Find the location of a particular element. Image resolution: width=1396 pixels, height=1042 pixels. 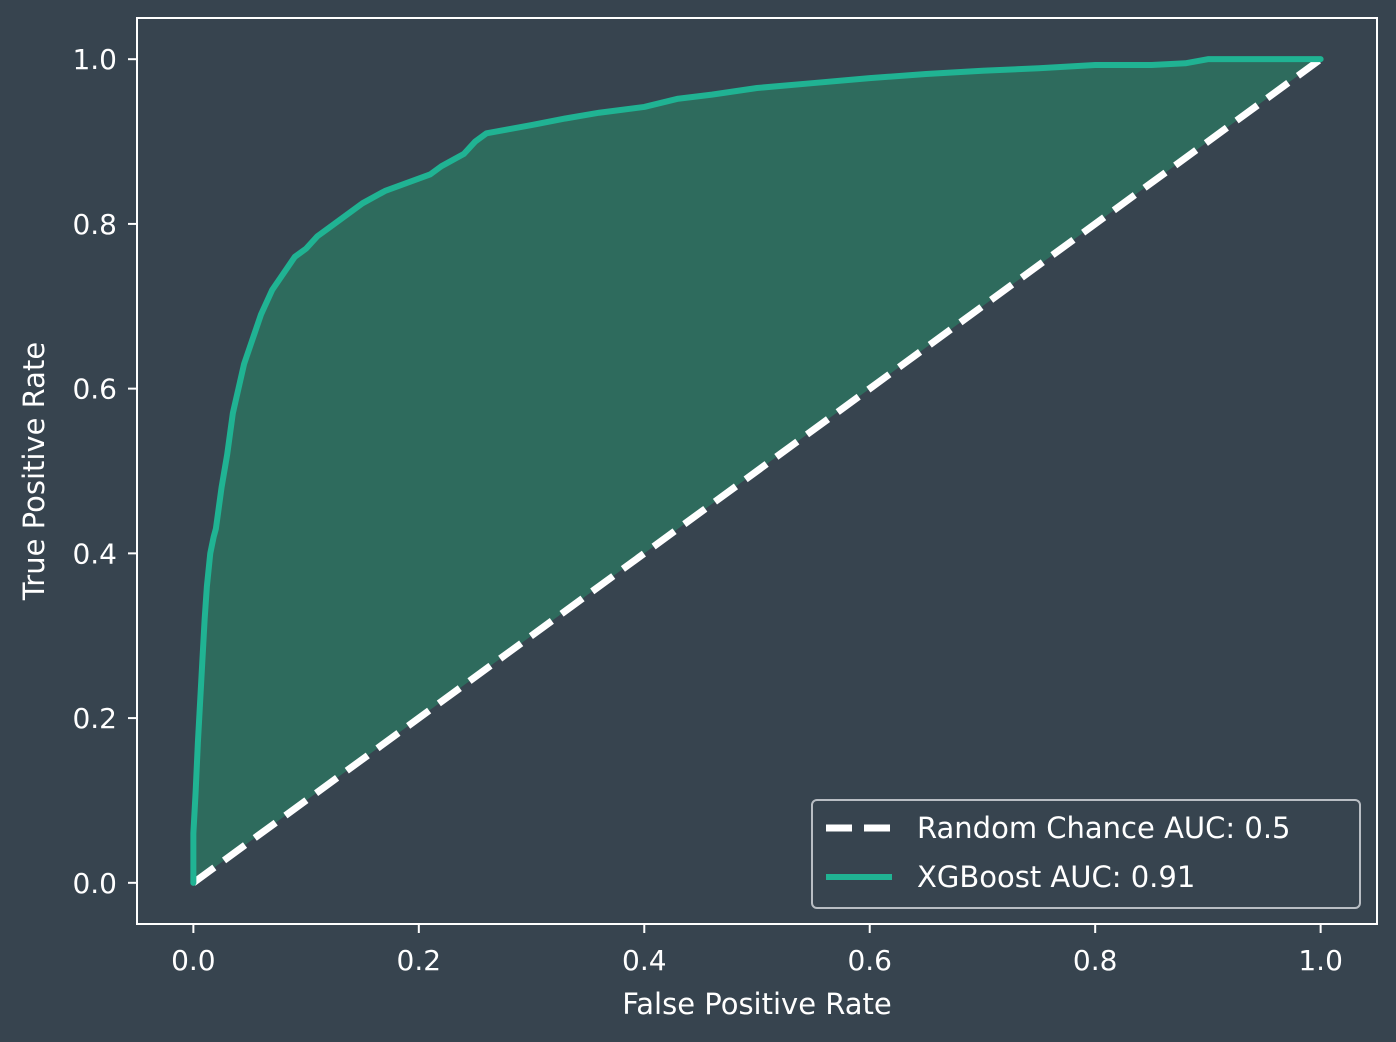

x-tick-label: 0.0 is located at coordinates (193, 960).